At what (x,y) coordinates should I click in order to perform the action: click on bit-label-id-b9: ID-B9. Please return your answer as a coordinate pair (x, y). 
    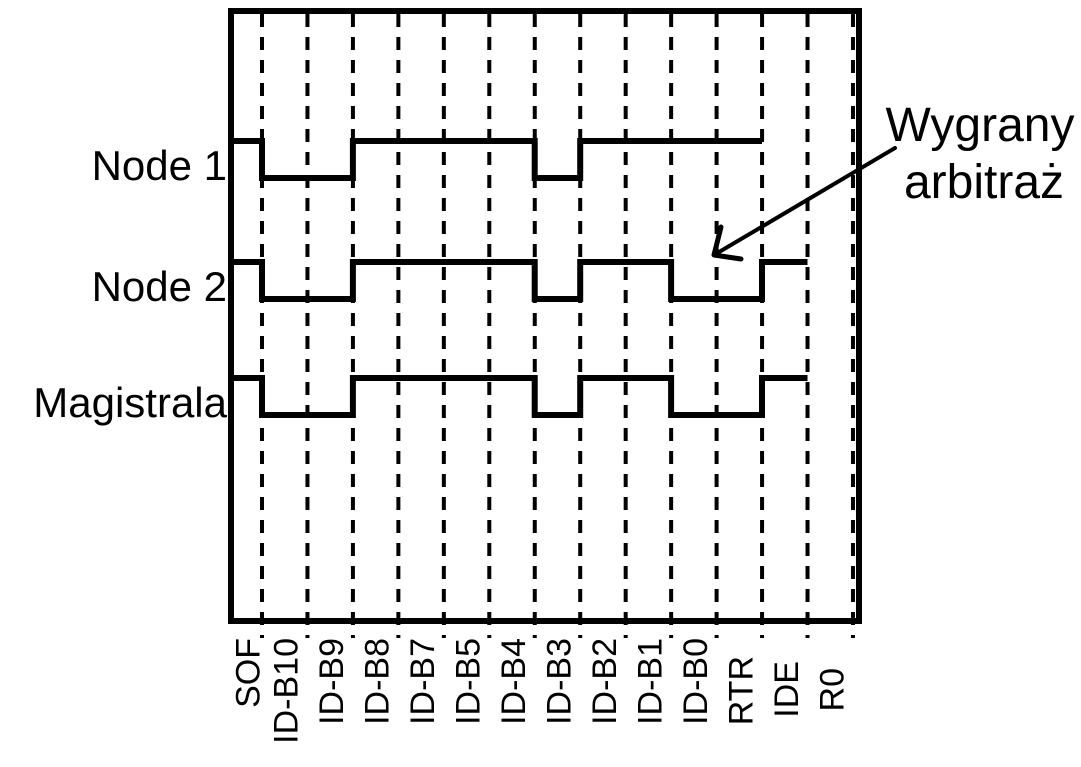
    Looking at the image, I should click on (332, 681).